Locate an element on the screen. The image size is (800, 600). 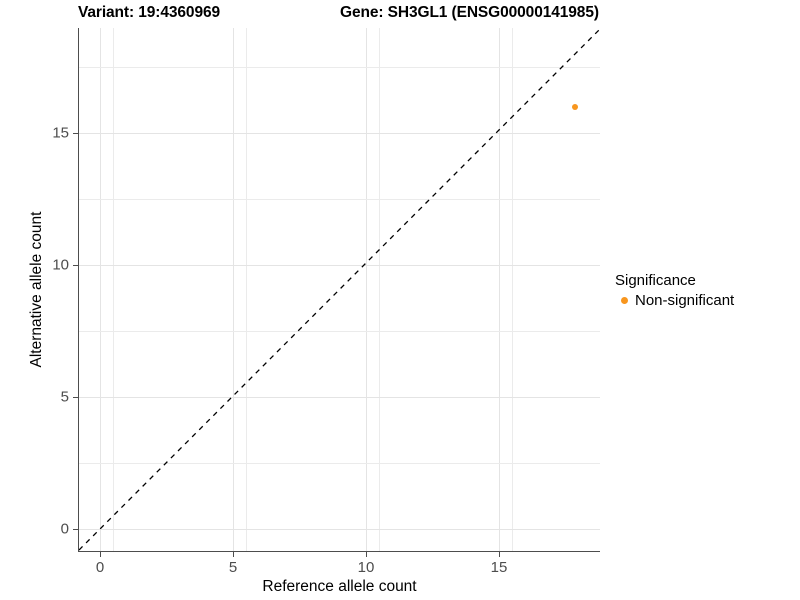
x-axis-tick-label: 5 is located at coordinates (233, 567).